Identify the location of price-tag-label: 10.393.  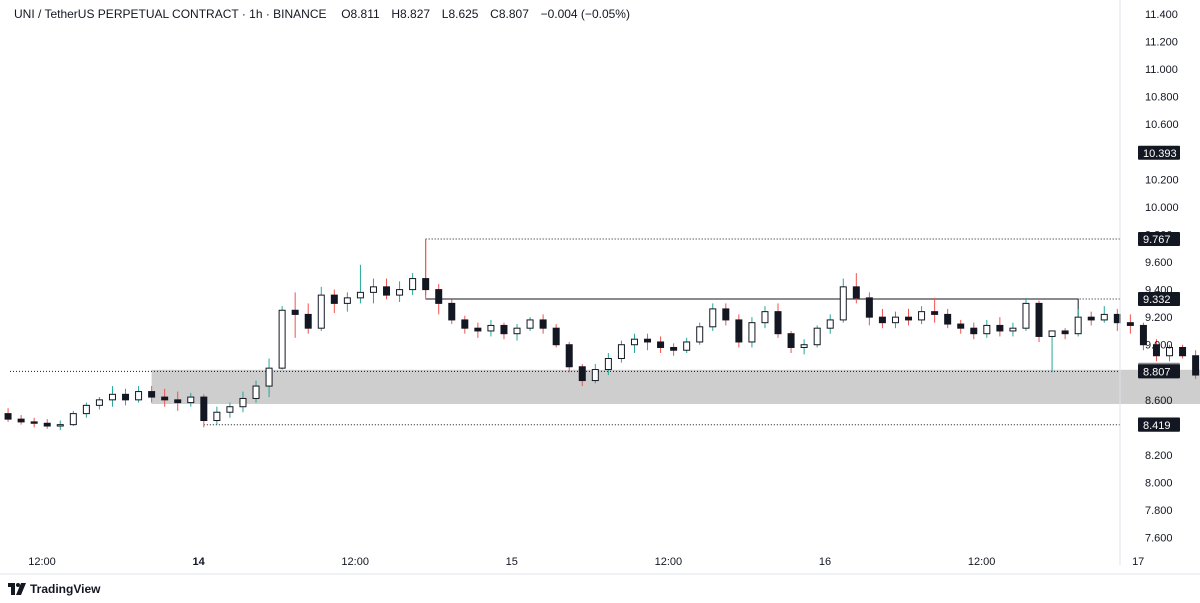
(1160, 154).